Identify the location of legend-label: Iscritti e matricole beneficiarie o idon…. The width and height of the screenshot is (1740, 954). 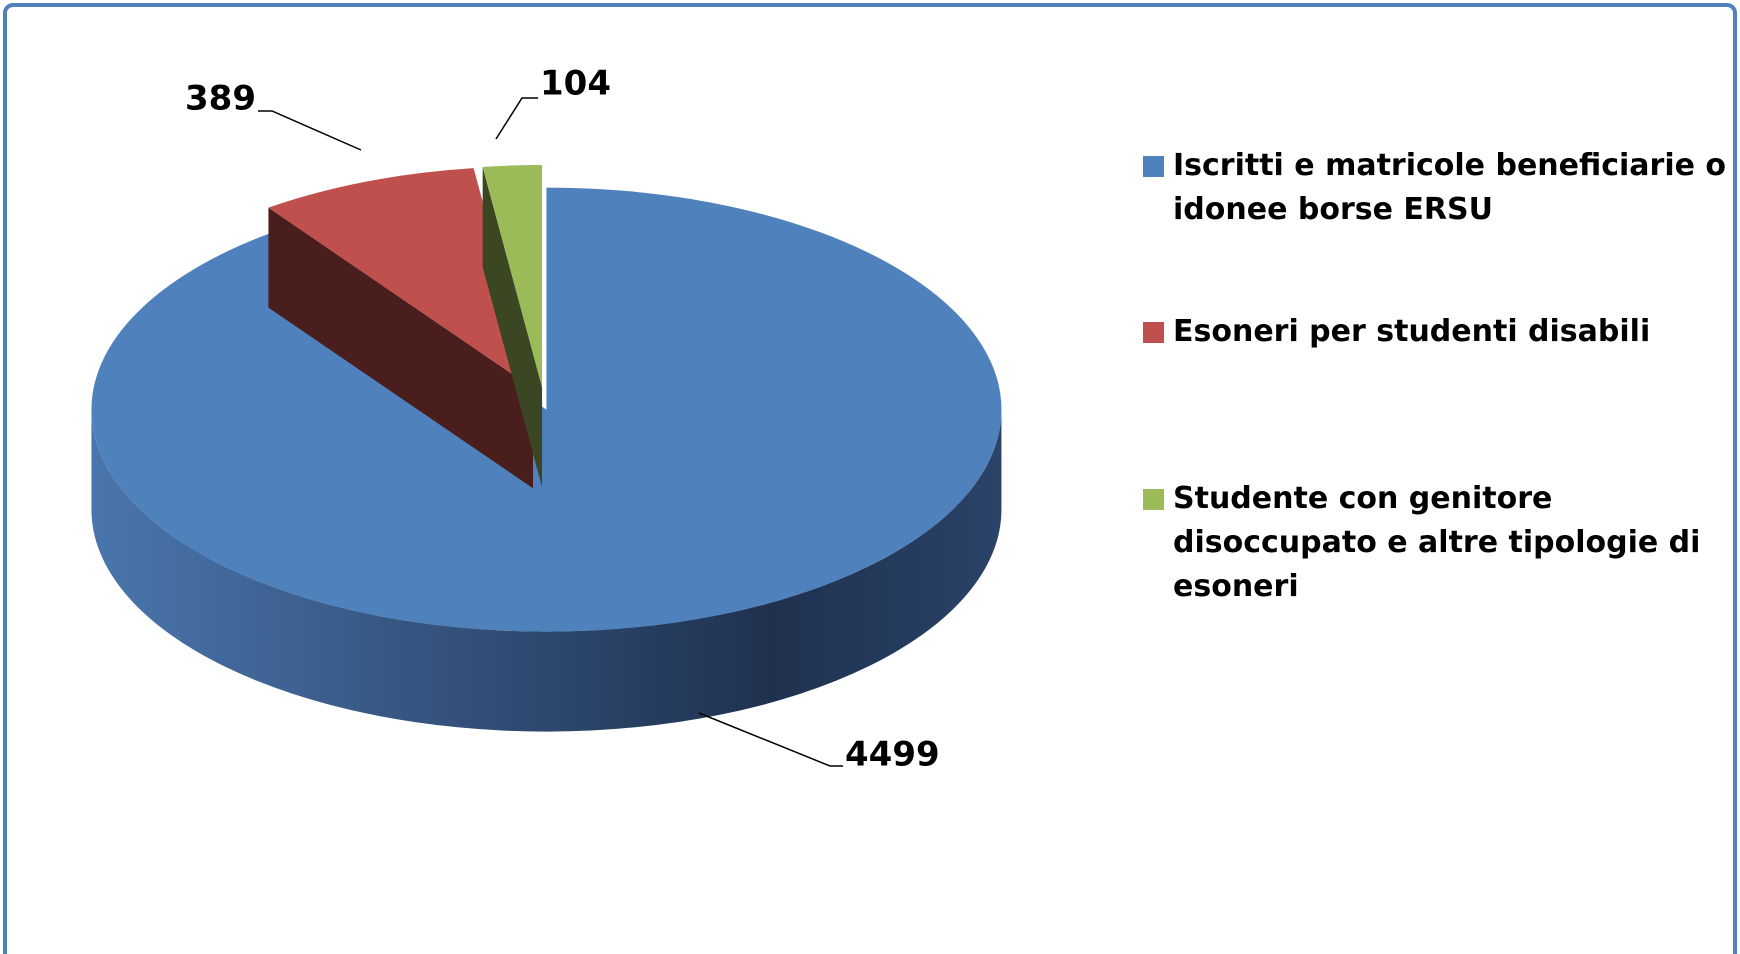
(1450, 187).